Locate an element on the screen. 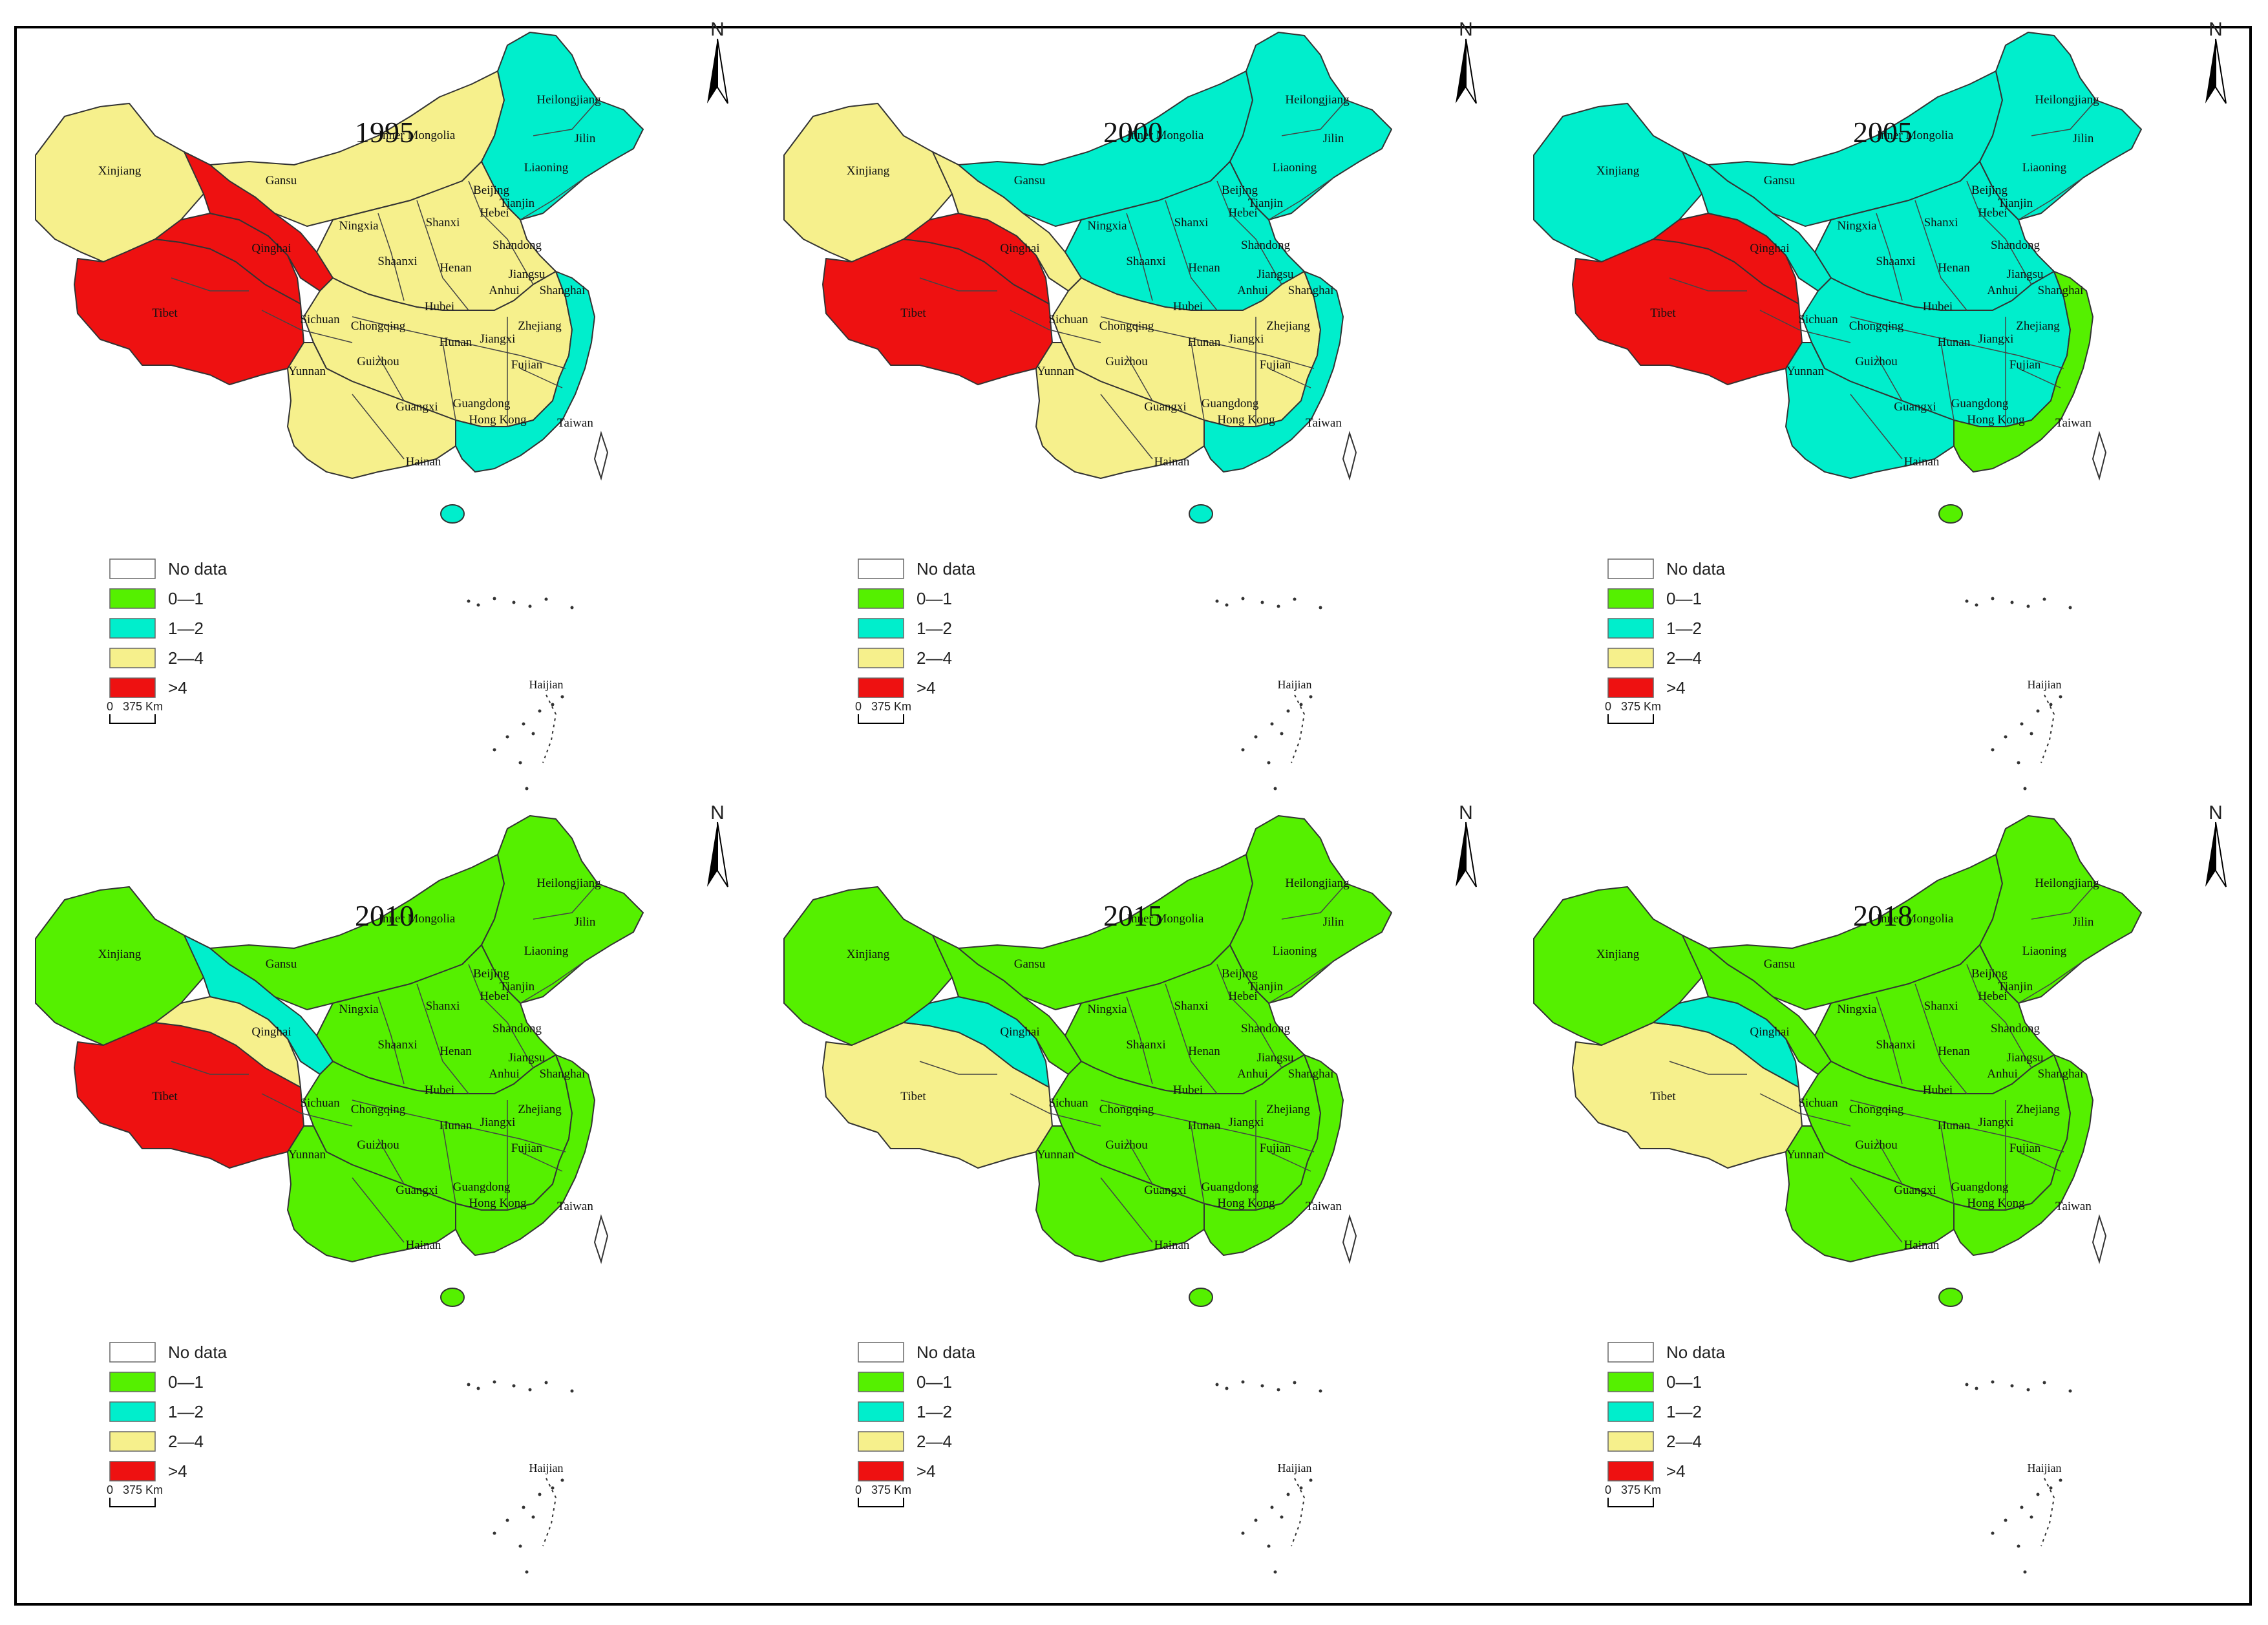 Image resolution: width=2268 pixels, height=1625 pixels. province-label: Guizhou is located at coordinates (1126, 361).